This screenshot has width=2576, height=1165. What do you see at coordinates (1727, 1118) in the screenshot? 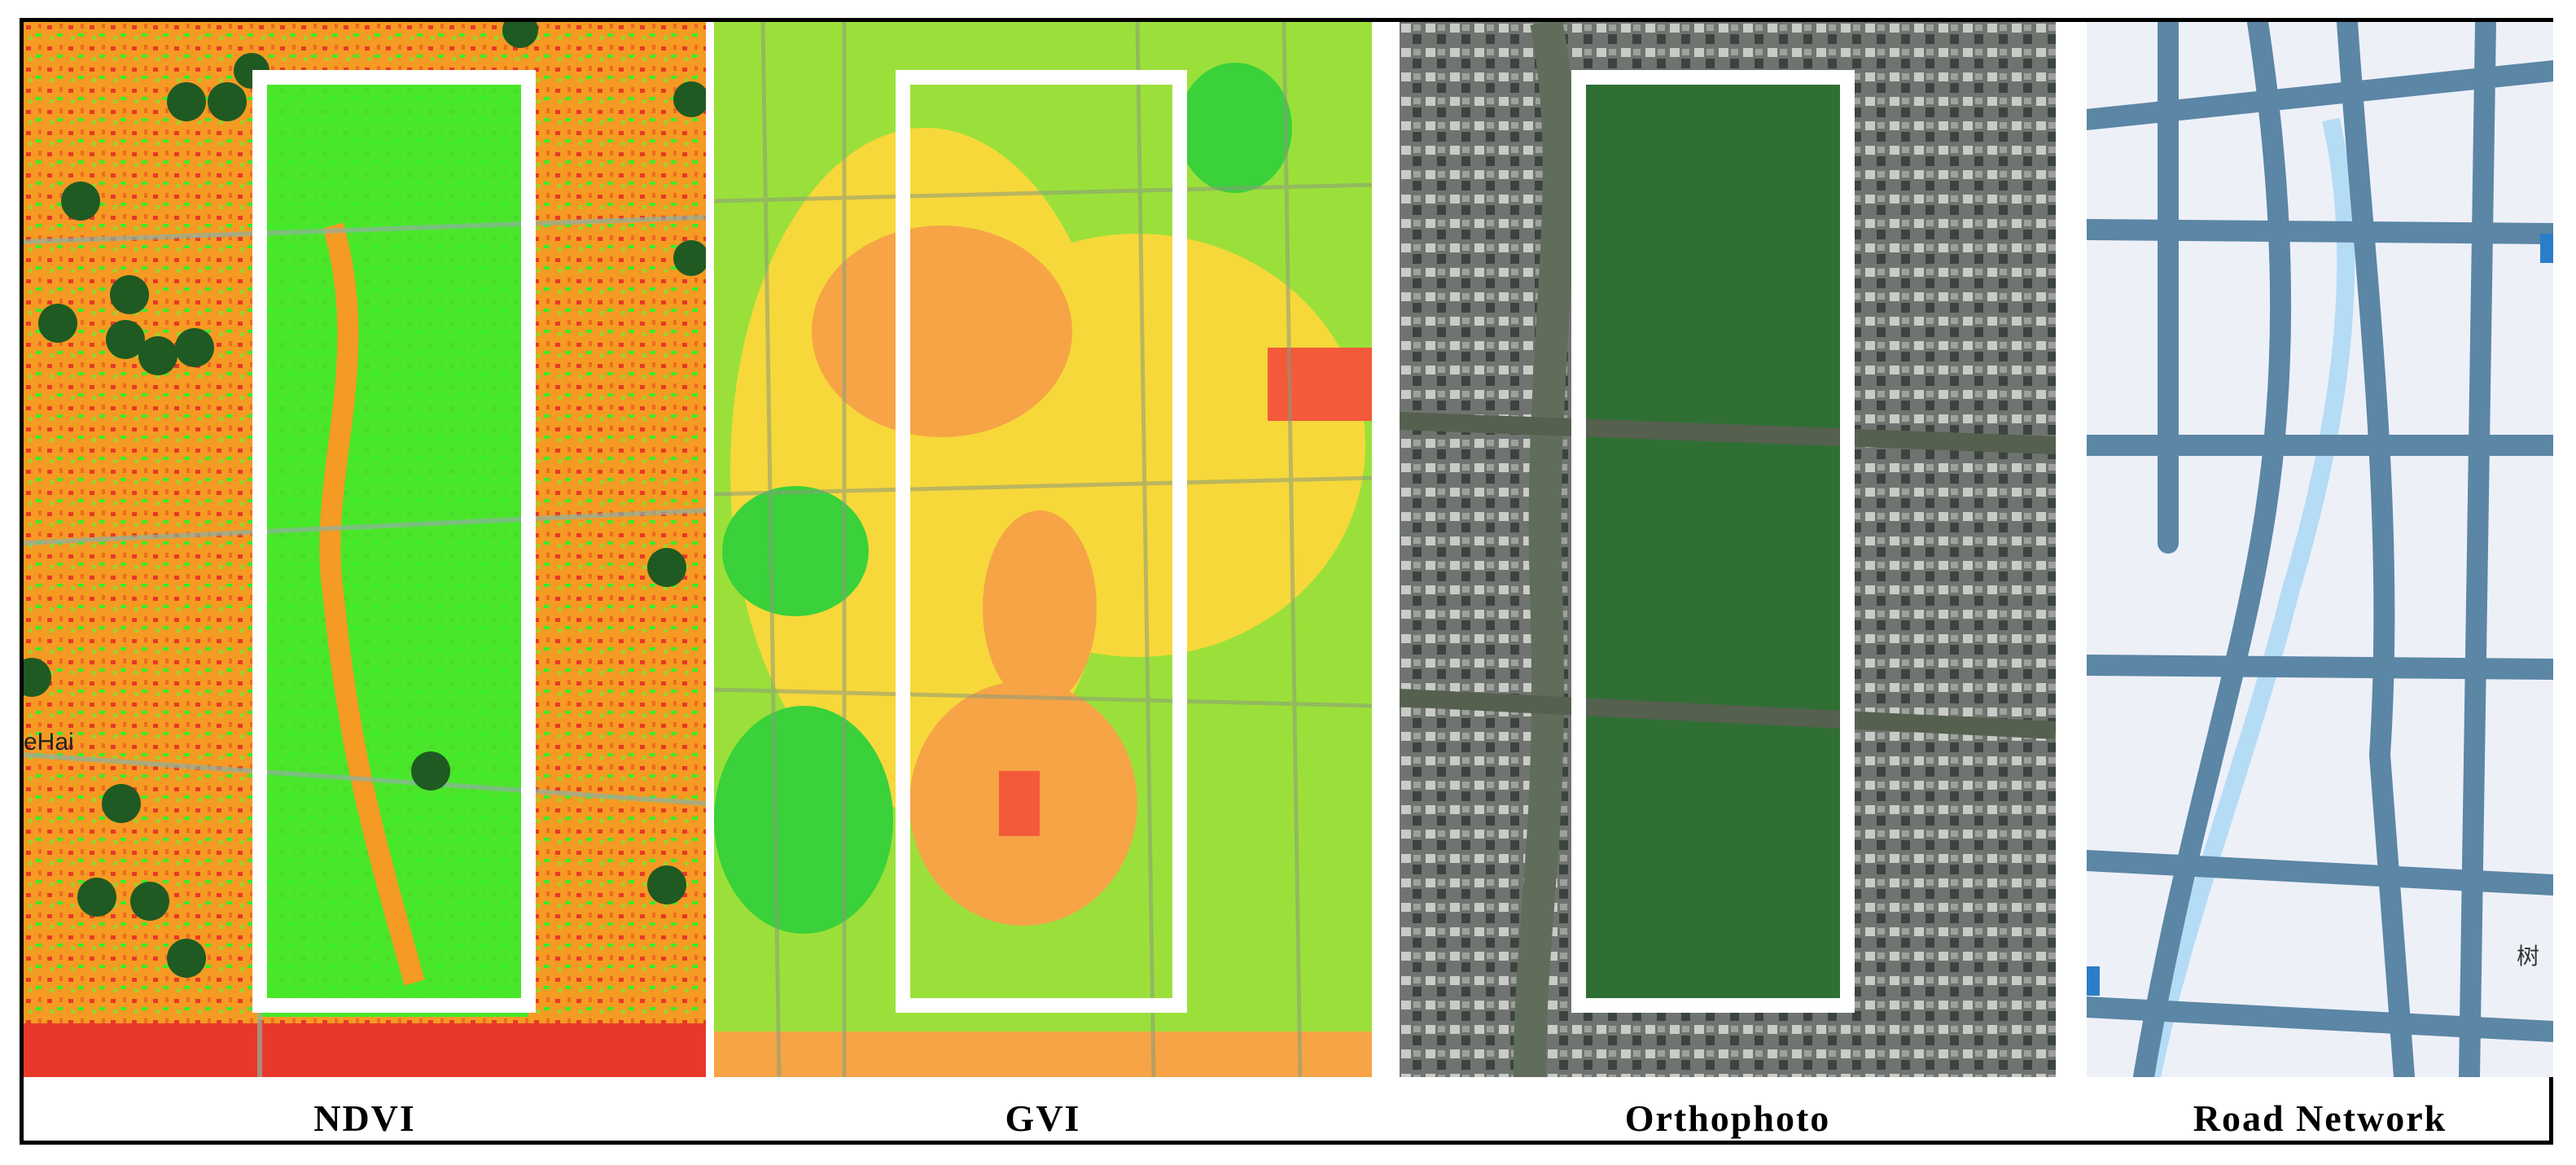
I see `orthophoto-caption: Orthophoto` at bounding box center [1727, 1118].